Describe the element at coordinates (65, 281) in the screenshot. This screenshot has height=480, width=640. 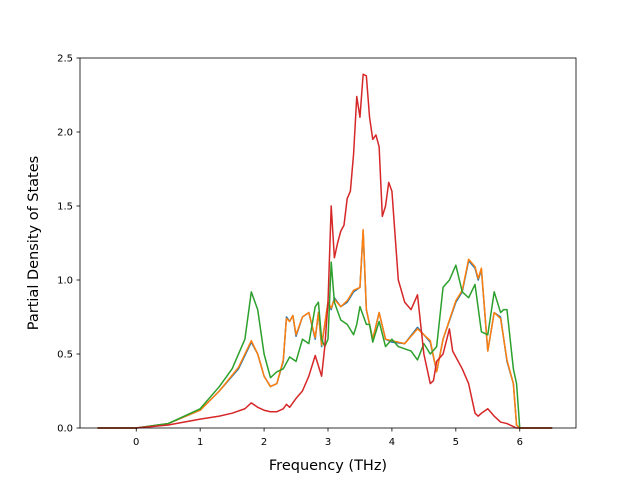
I see `y-tick-label: 1.0` at that location.